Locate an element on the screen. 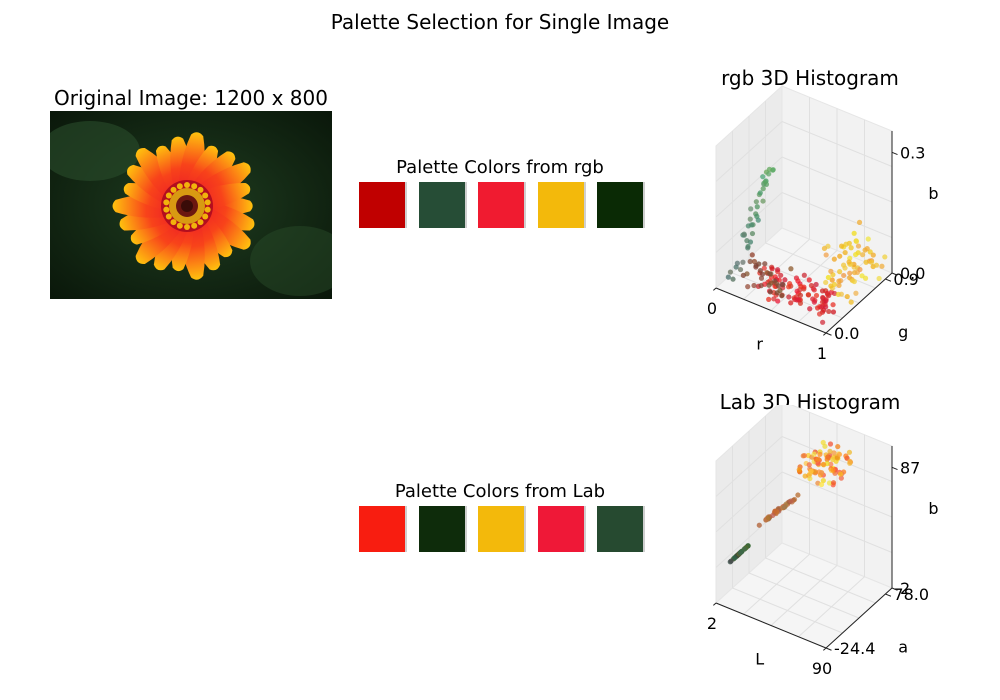 The image size is (1000, 700). palette-rgb is located at coordinates (501, 205).